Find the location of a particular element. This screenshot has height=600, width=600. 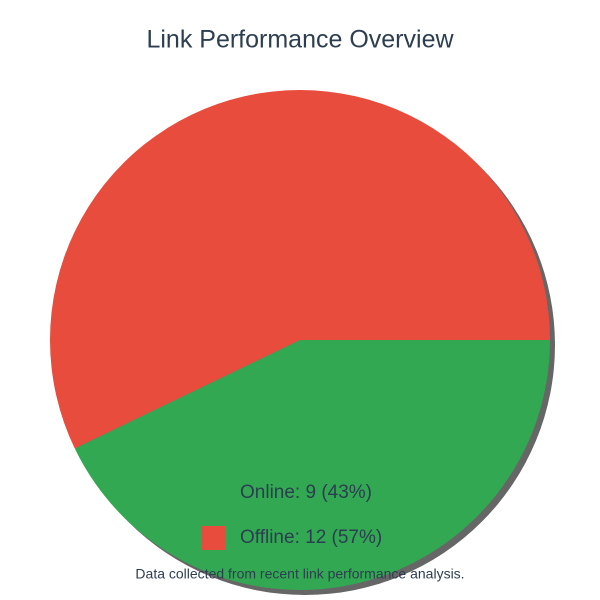

legend-label: Online: 9 (43%) is located at coordinates (306, 492).